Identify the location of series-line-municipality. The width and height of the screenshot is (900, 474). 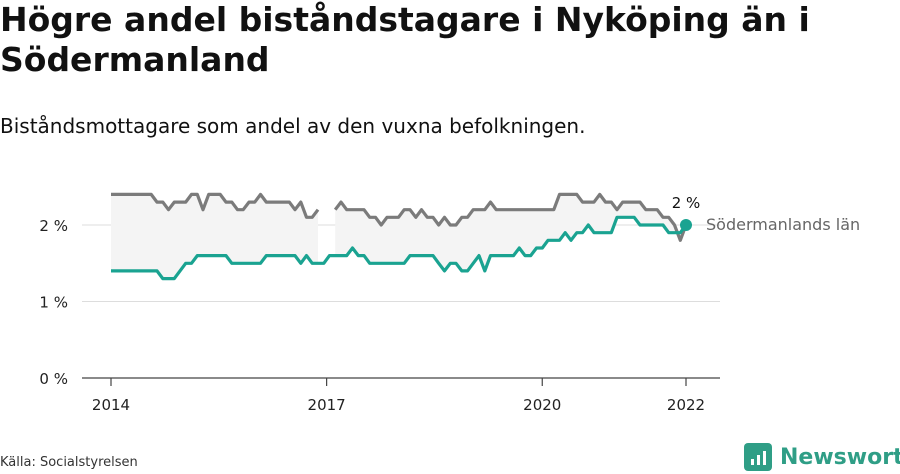
(399, 248).